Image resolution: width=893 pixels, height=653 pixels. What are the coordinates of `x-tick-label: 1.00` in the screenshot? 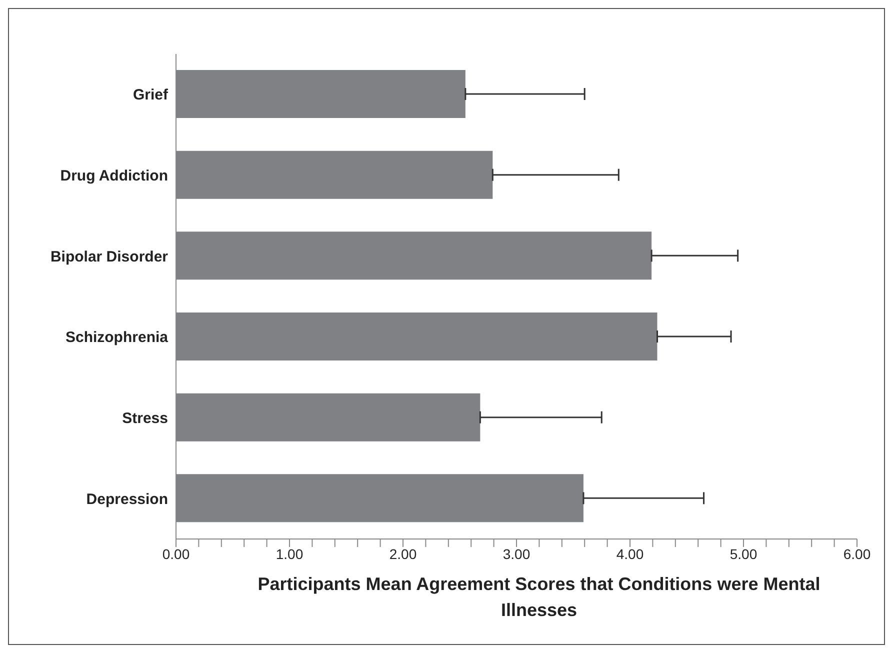 It's located at (290, 554).